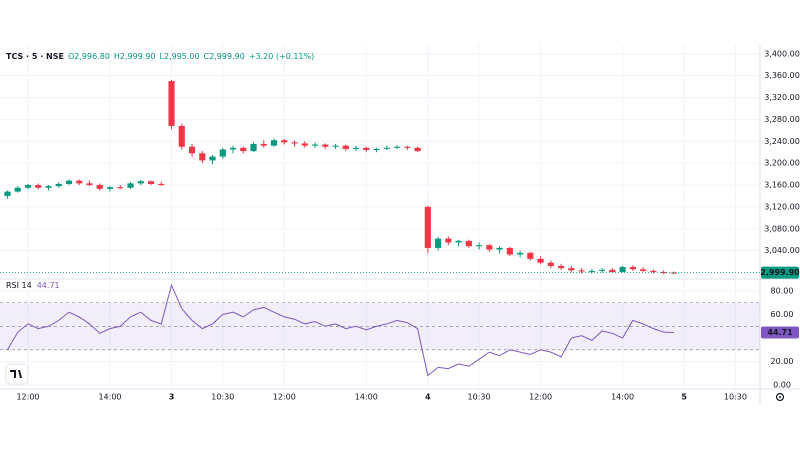 This screenshot has width=800, height=450. I want to click on x-tick-label: 4, so click(428, 397).